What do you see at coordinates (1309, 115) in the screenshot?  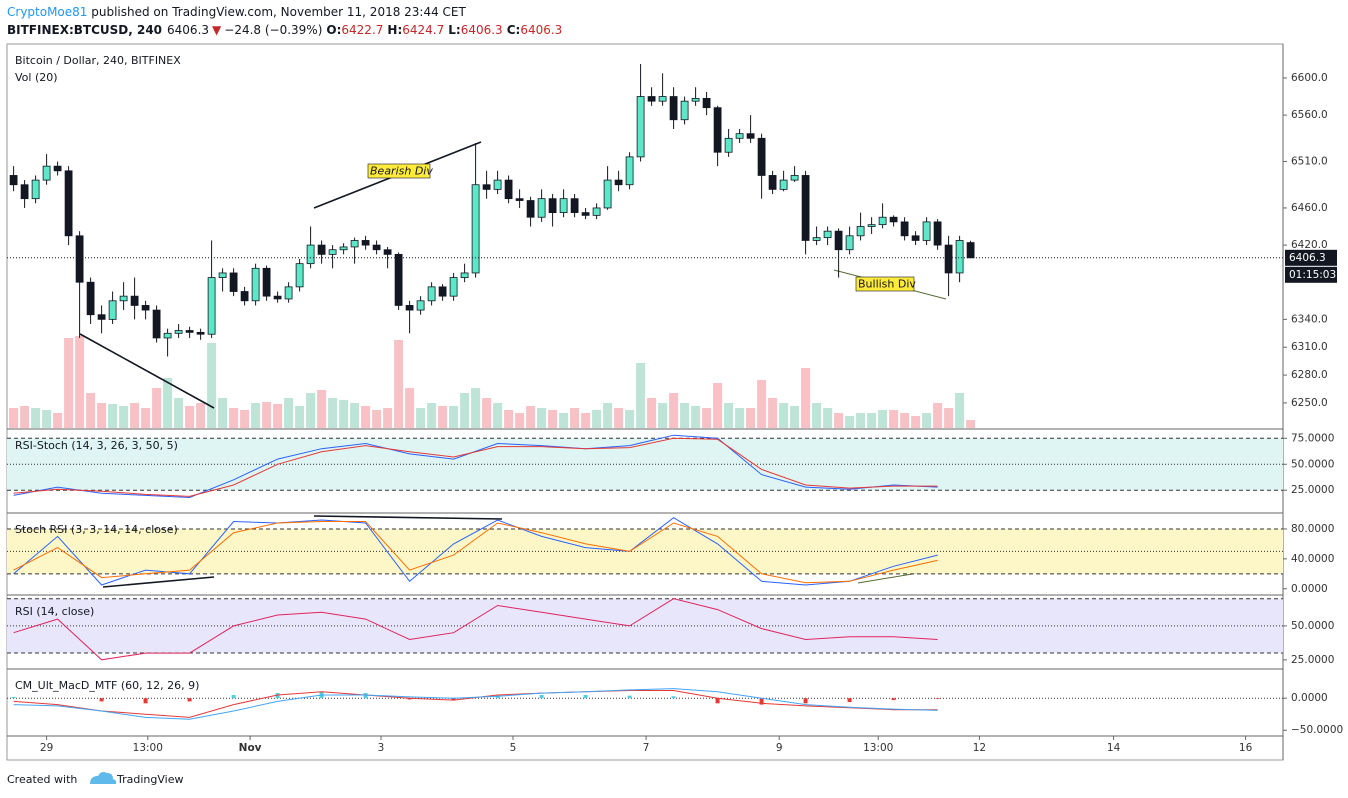 I see `y-tick-label: 6560.0` at bounding box center [1309, 115].